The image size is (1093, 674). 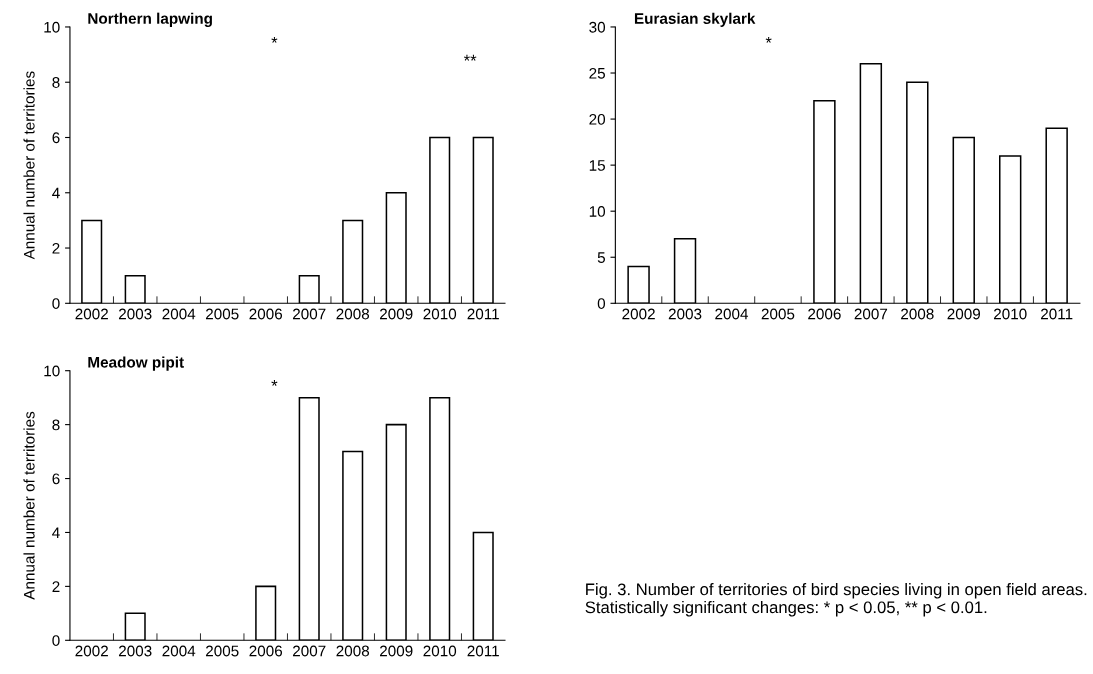 What do you see at coordinates (597, 27) in the screenshot?
I see `y-tick-label: 30` at bounding box center [597, 27].